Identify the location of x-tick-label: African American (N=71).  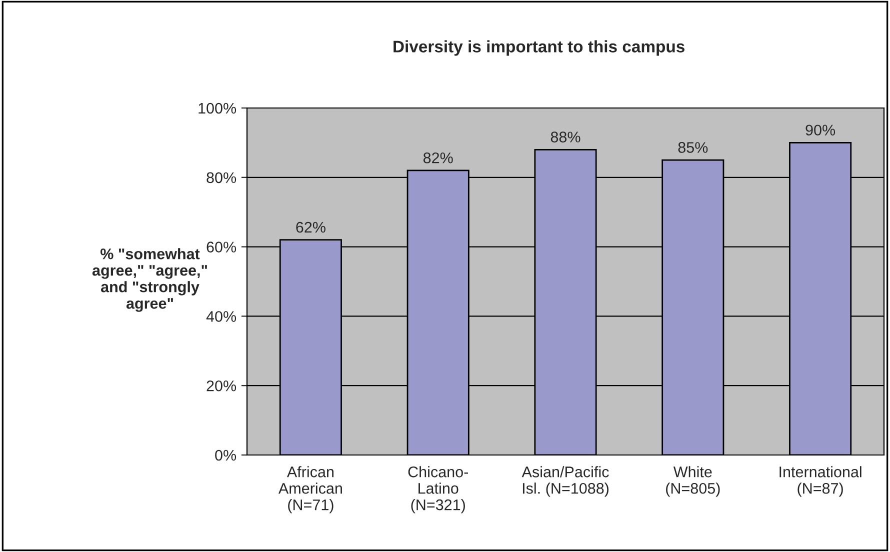
(310, 490).